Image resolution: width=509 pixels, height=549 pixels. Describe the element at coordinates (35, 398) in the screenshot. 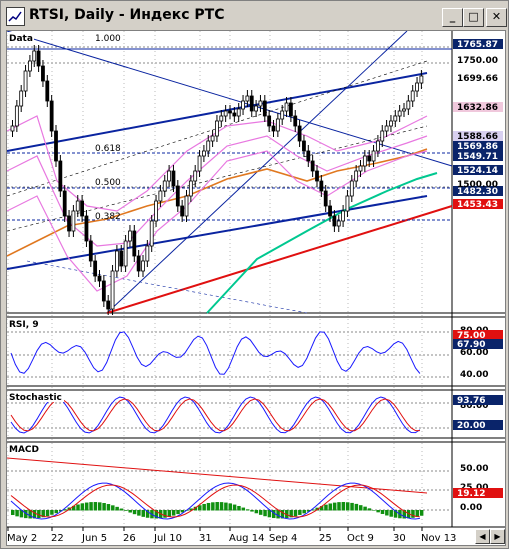

I see `stochastic-panel-label: Stochastic` at that location.